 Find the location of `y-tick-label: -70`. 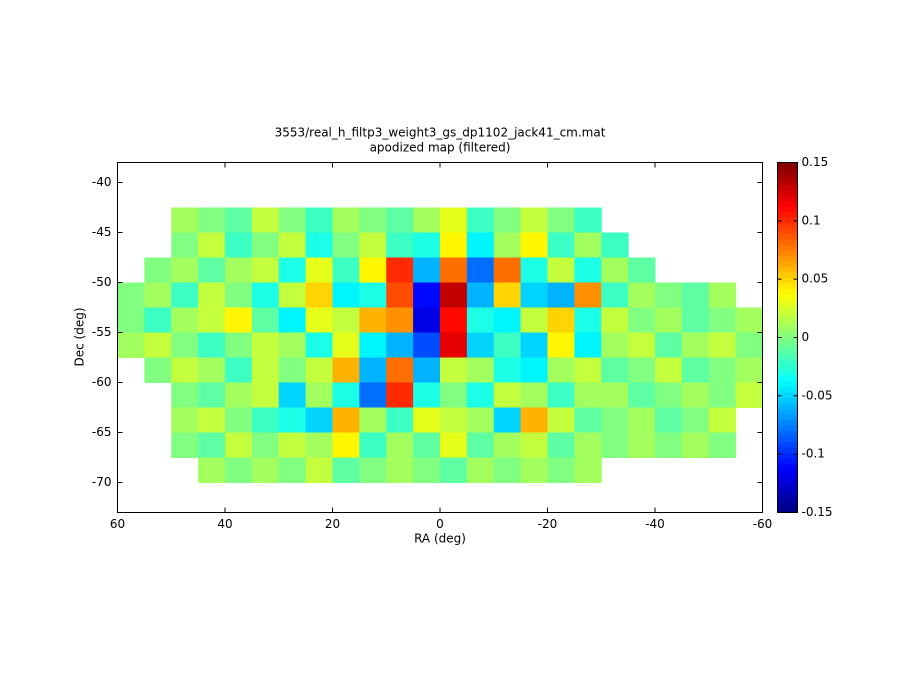

y-tick-label: -70 is located at coordinates (102, 482).